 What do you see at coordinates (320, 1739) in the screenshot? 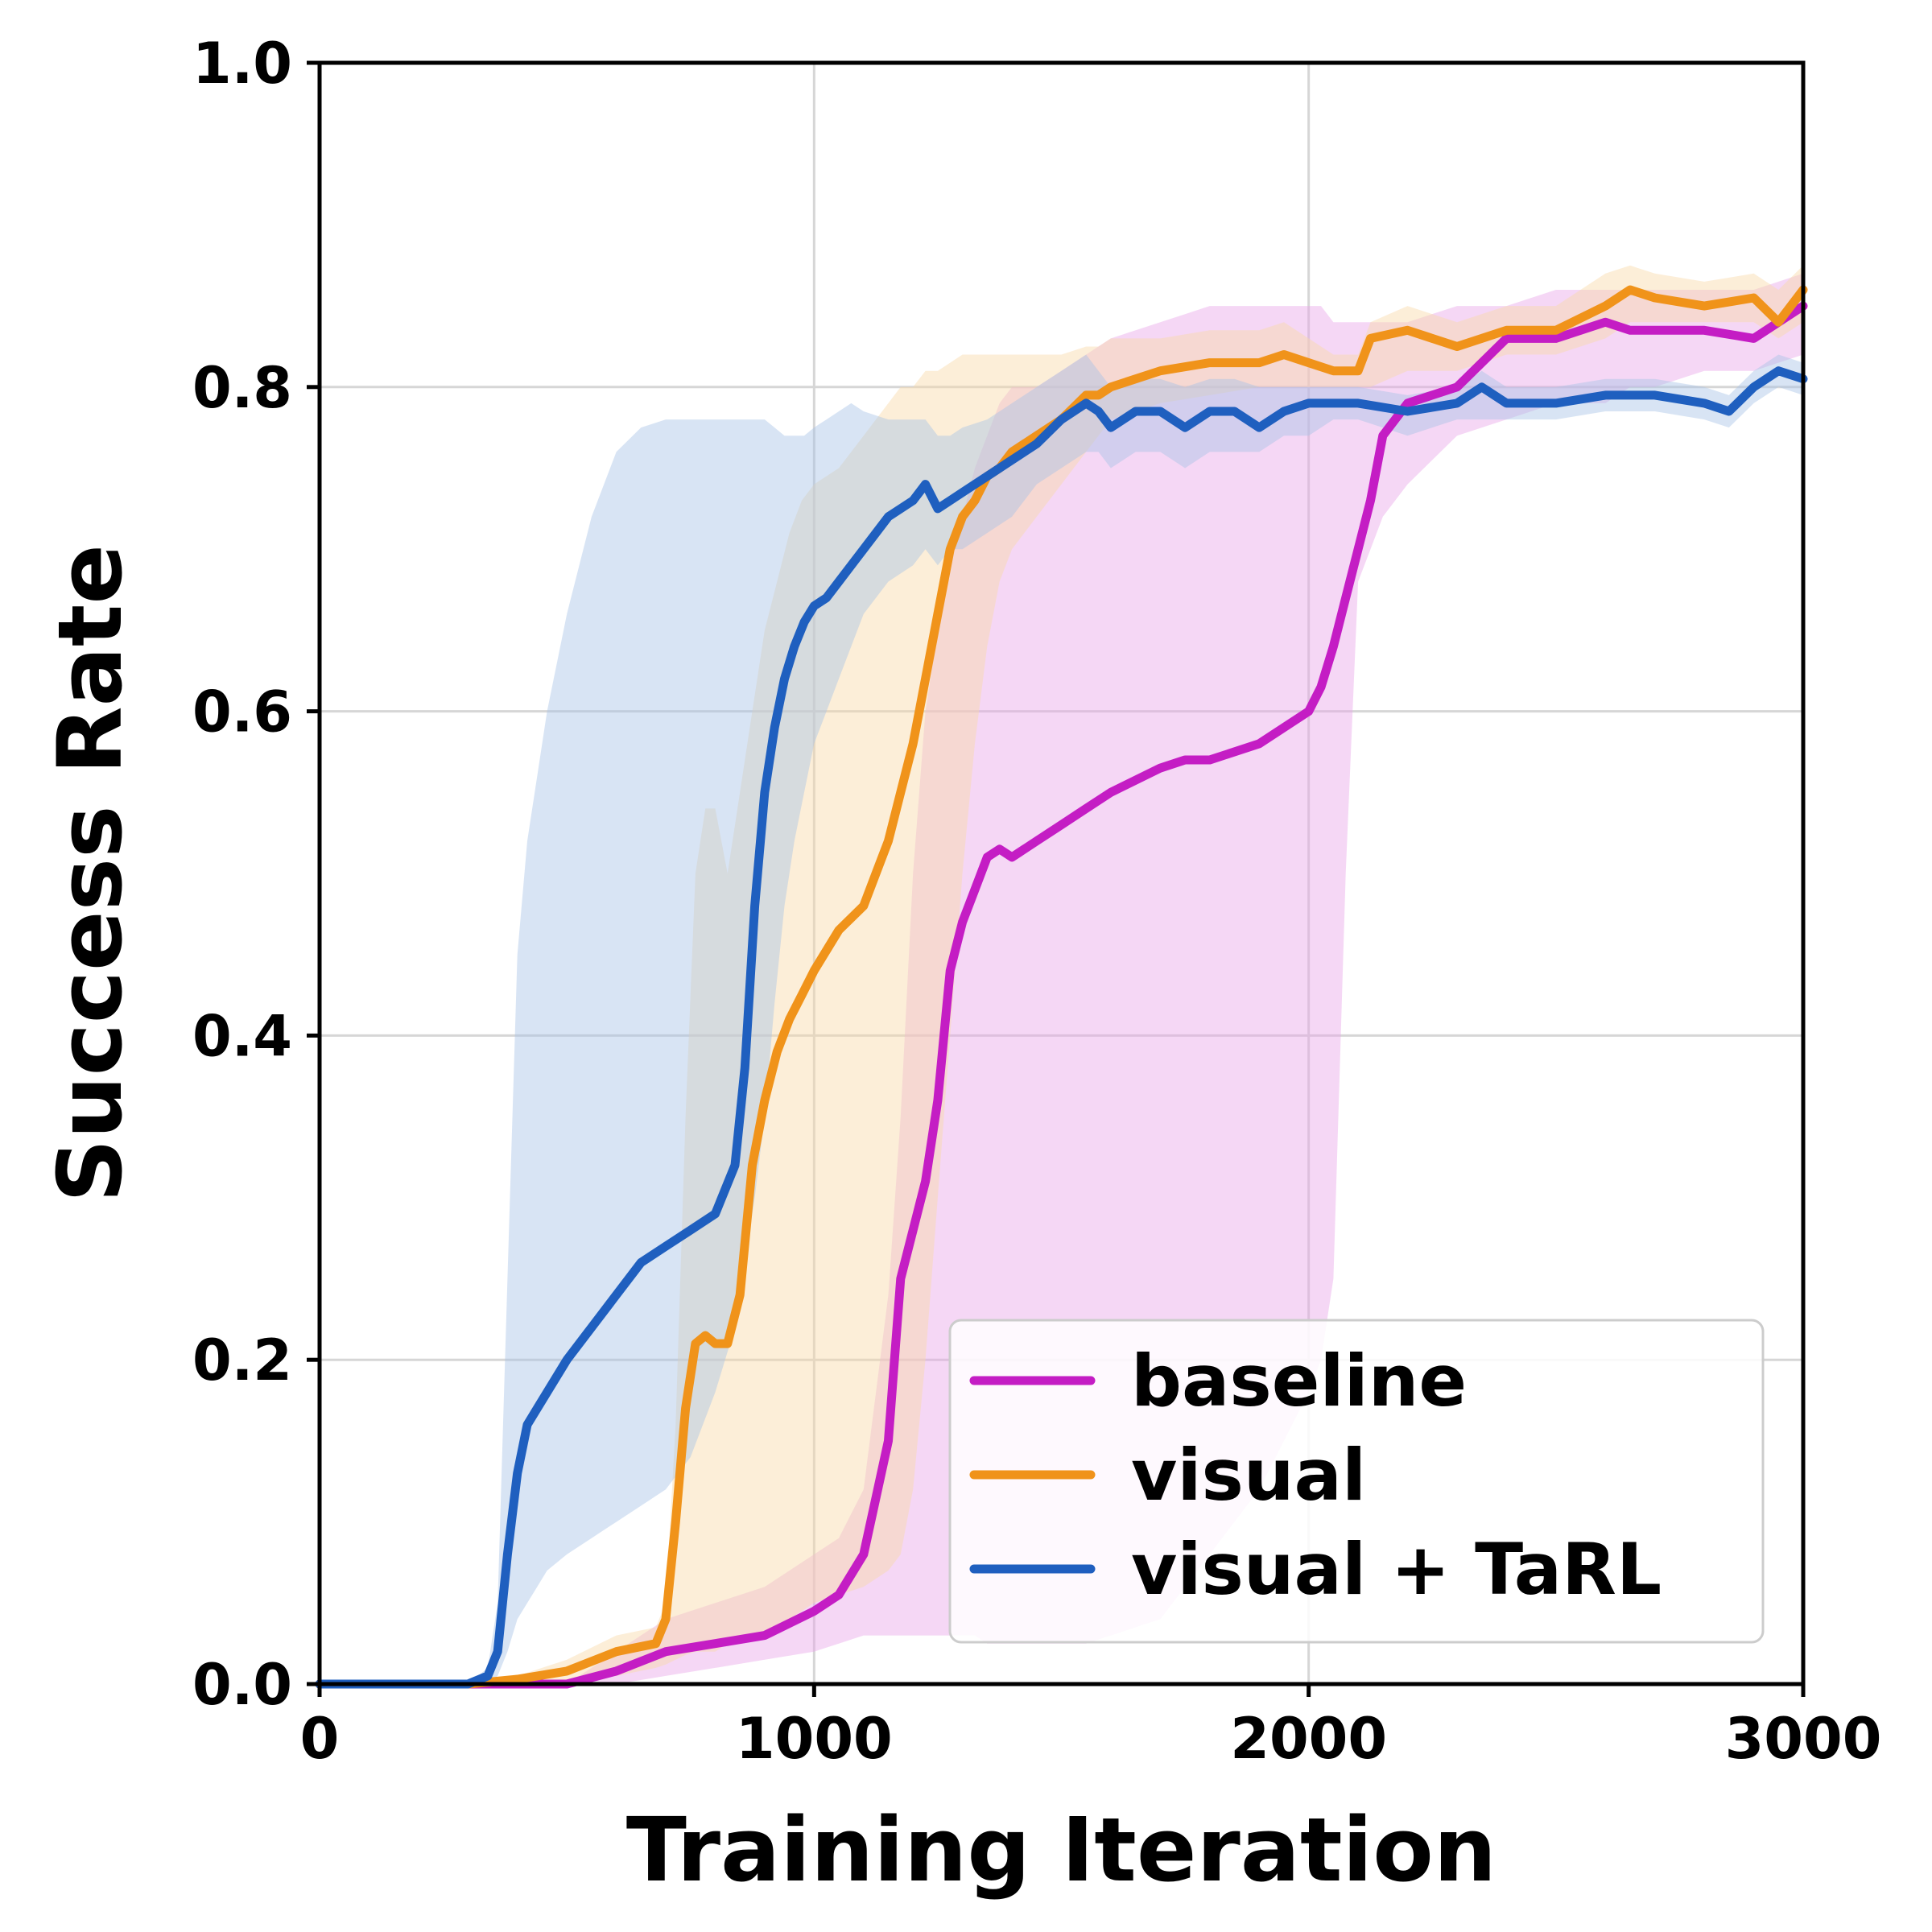
I see `x-tick-label-0: 0` at bounding box center [320, 1739].